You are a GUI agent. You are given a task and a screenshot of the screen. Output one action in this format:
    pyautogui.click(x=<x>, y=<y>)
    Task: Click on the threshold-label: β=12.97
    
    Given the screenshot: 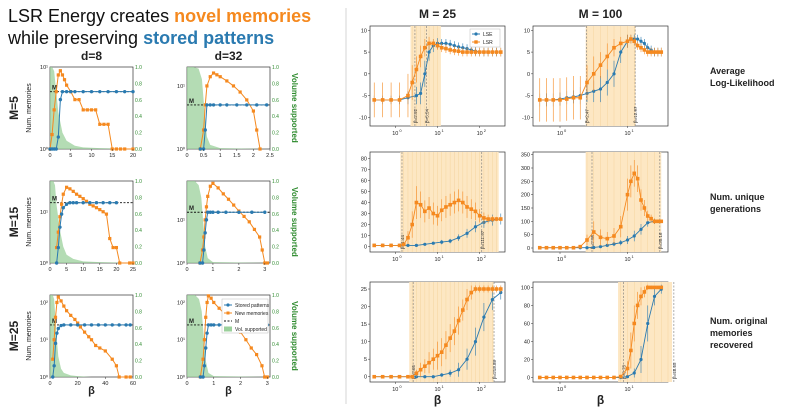 What is the action you would take?
    pyautogui.click(x=635, y=114)
    